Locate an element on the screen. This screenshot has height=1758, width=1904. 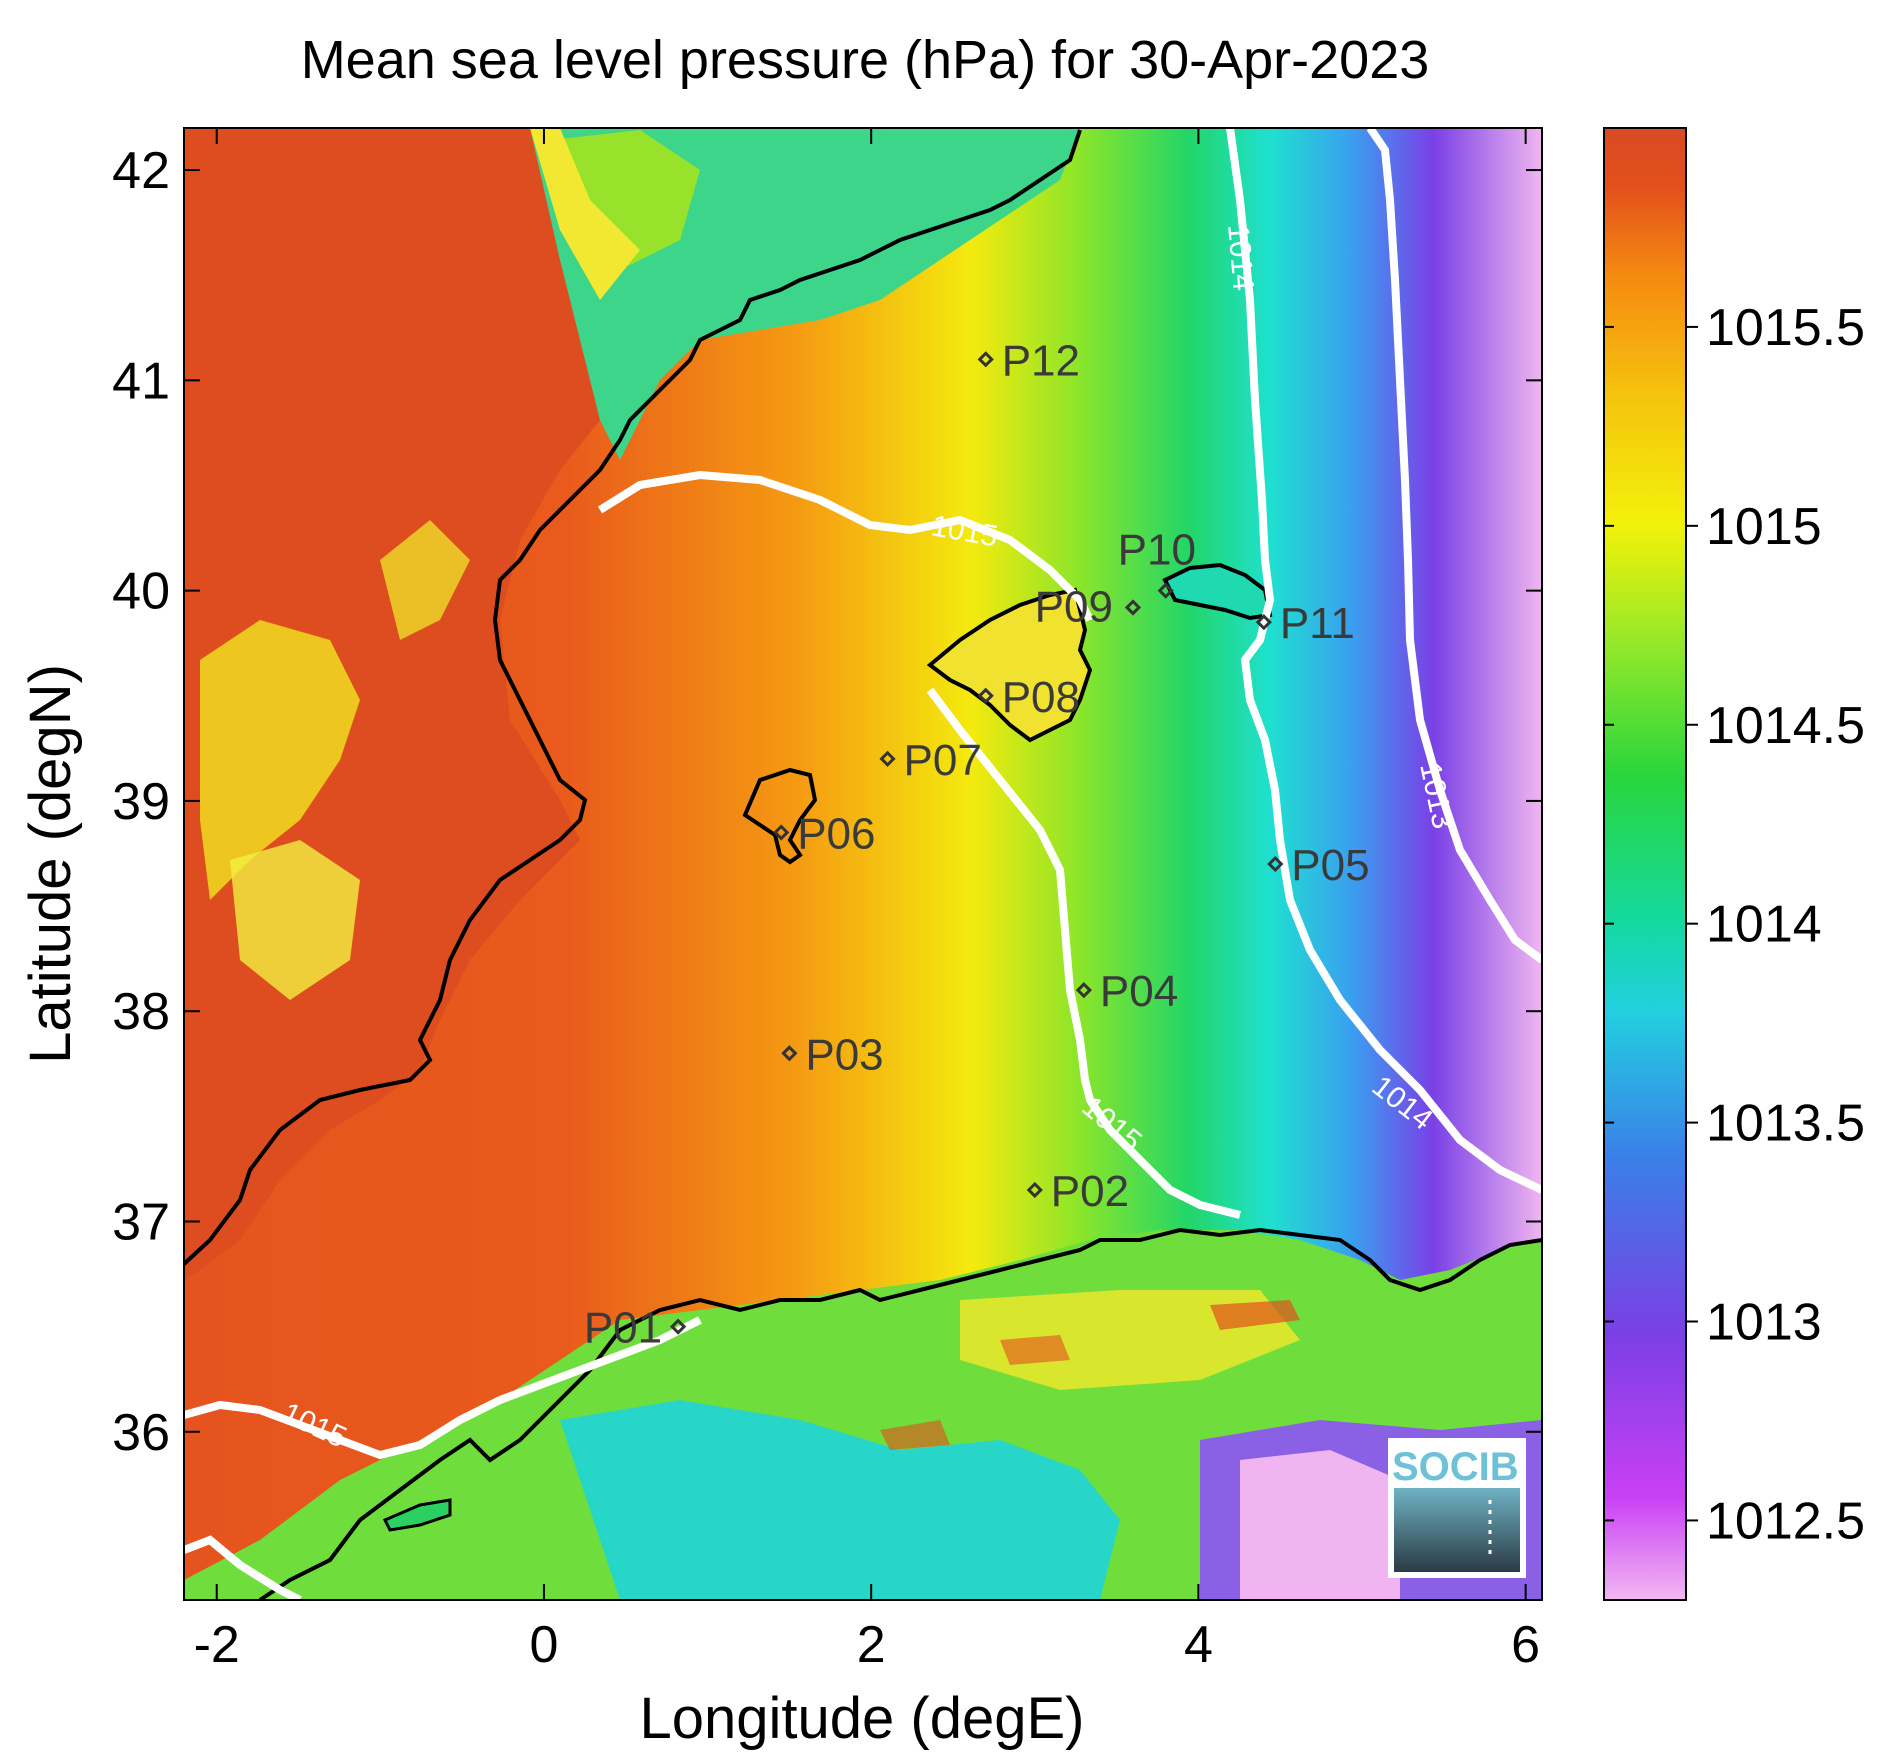
x-tick-label: -2 is located at coordinates (217, 1645).